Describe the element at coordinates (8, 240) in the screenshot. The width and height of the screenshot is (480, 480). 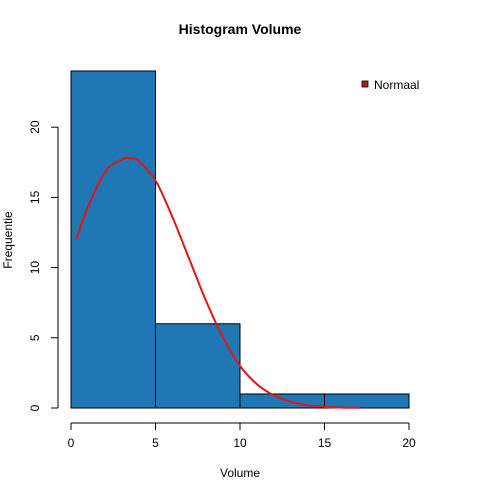
I see `y-axis-label: Frequentie` at that location.